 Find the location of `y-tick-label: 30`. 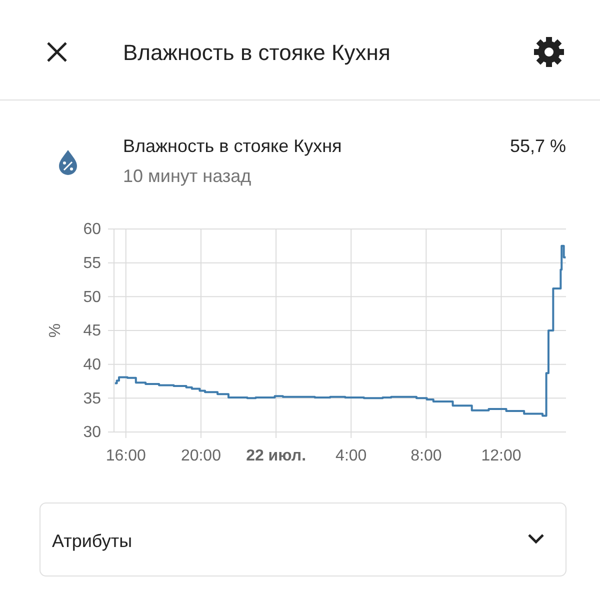

y-tick-label: 30 is located at coordinates (92, 433).